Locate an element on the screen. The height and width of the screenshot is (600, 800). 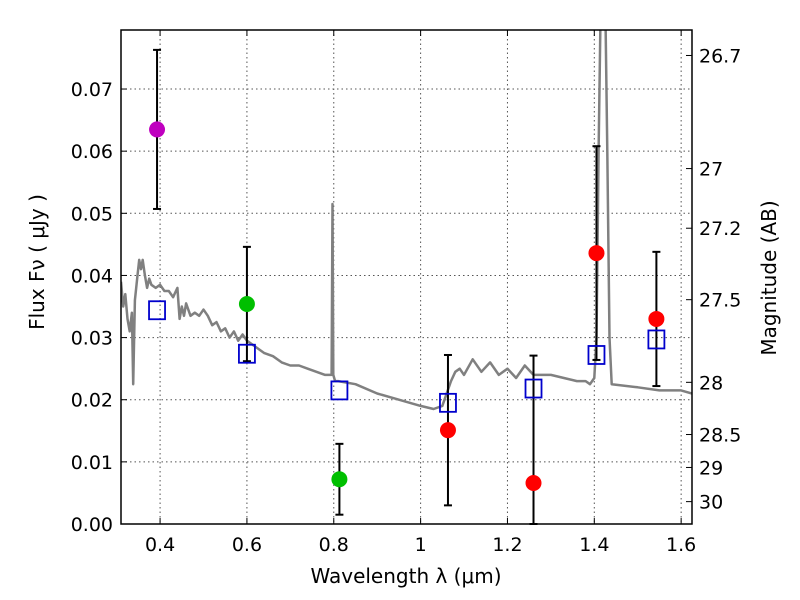
x-tick-label: 1.6 is located at coordinates (681, 545).